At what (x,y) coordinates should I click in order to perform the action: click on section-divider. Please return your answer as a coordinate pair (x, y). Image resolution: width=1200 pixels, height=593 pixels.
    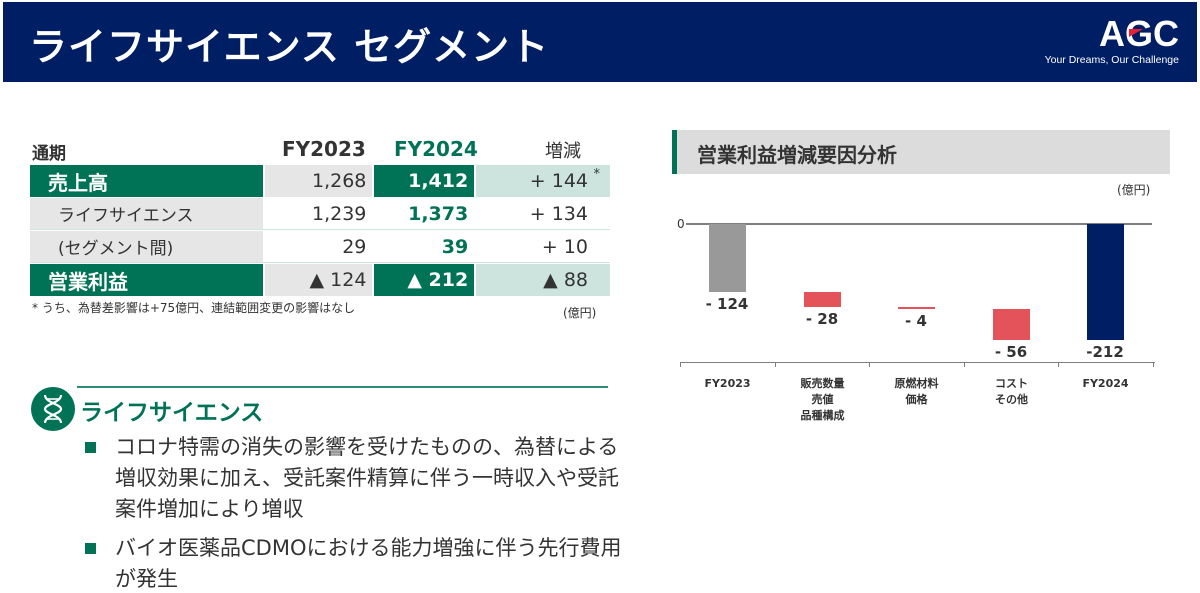
    Looking at the image, I should click on (342, 387).